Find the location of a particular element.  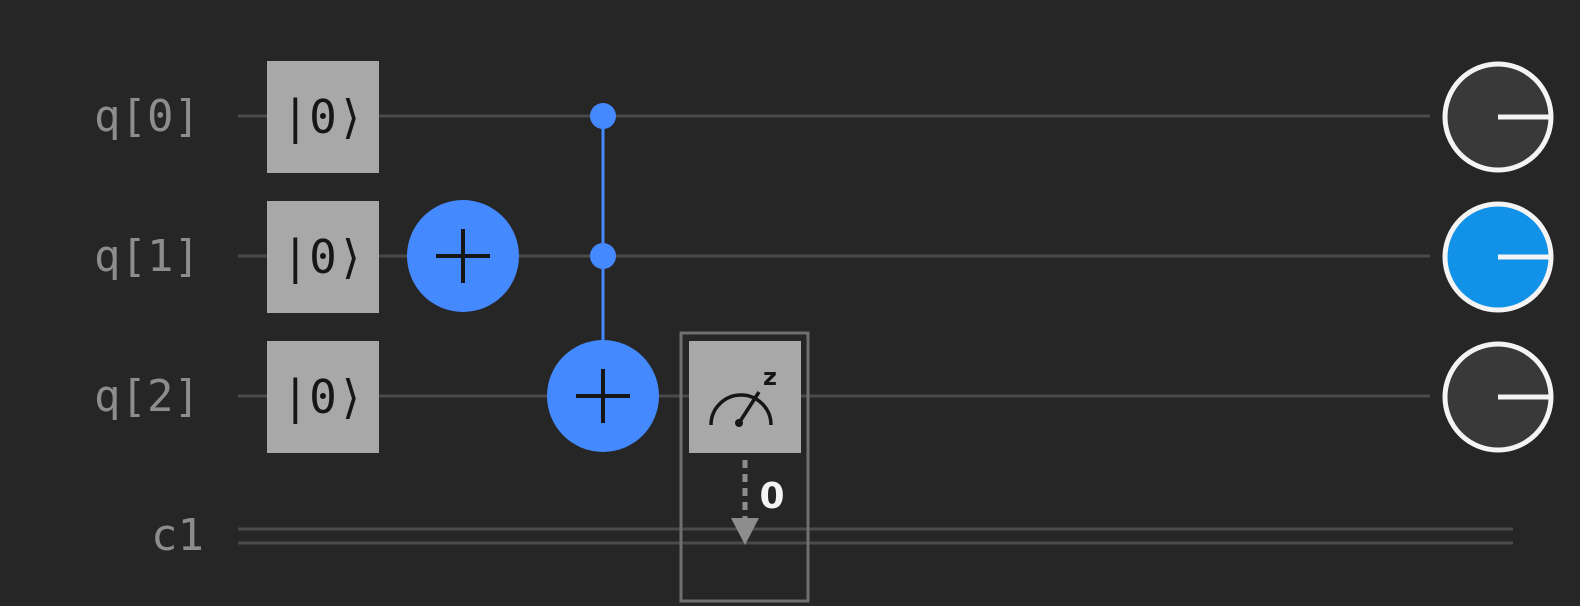

measure-frame is located at coordinates (744, 467).